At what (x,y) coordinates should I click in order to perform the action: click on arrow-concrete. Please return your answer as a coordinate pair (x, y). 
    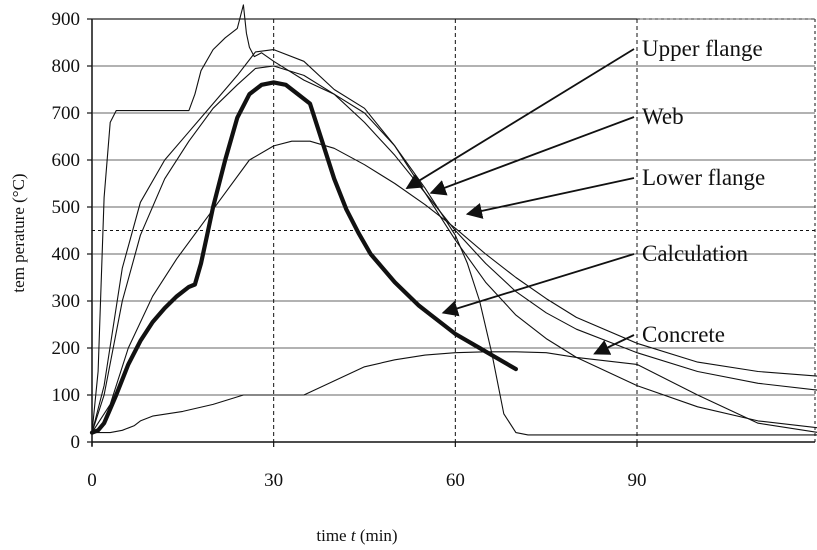
    Looking at the image, I should click on (614, 344).